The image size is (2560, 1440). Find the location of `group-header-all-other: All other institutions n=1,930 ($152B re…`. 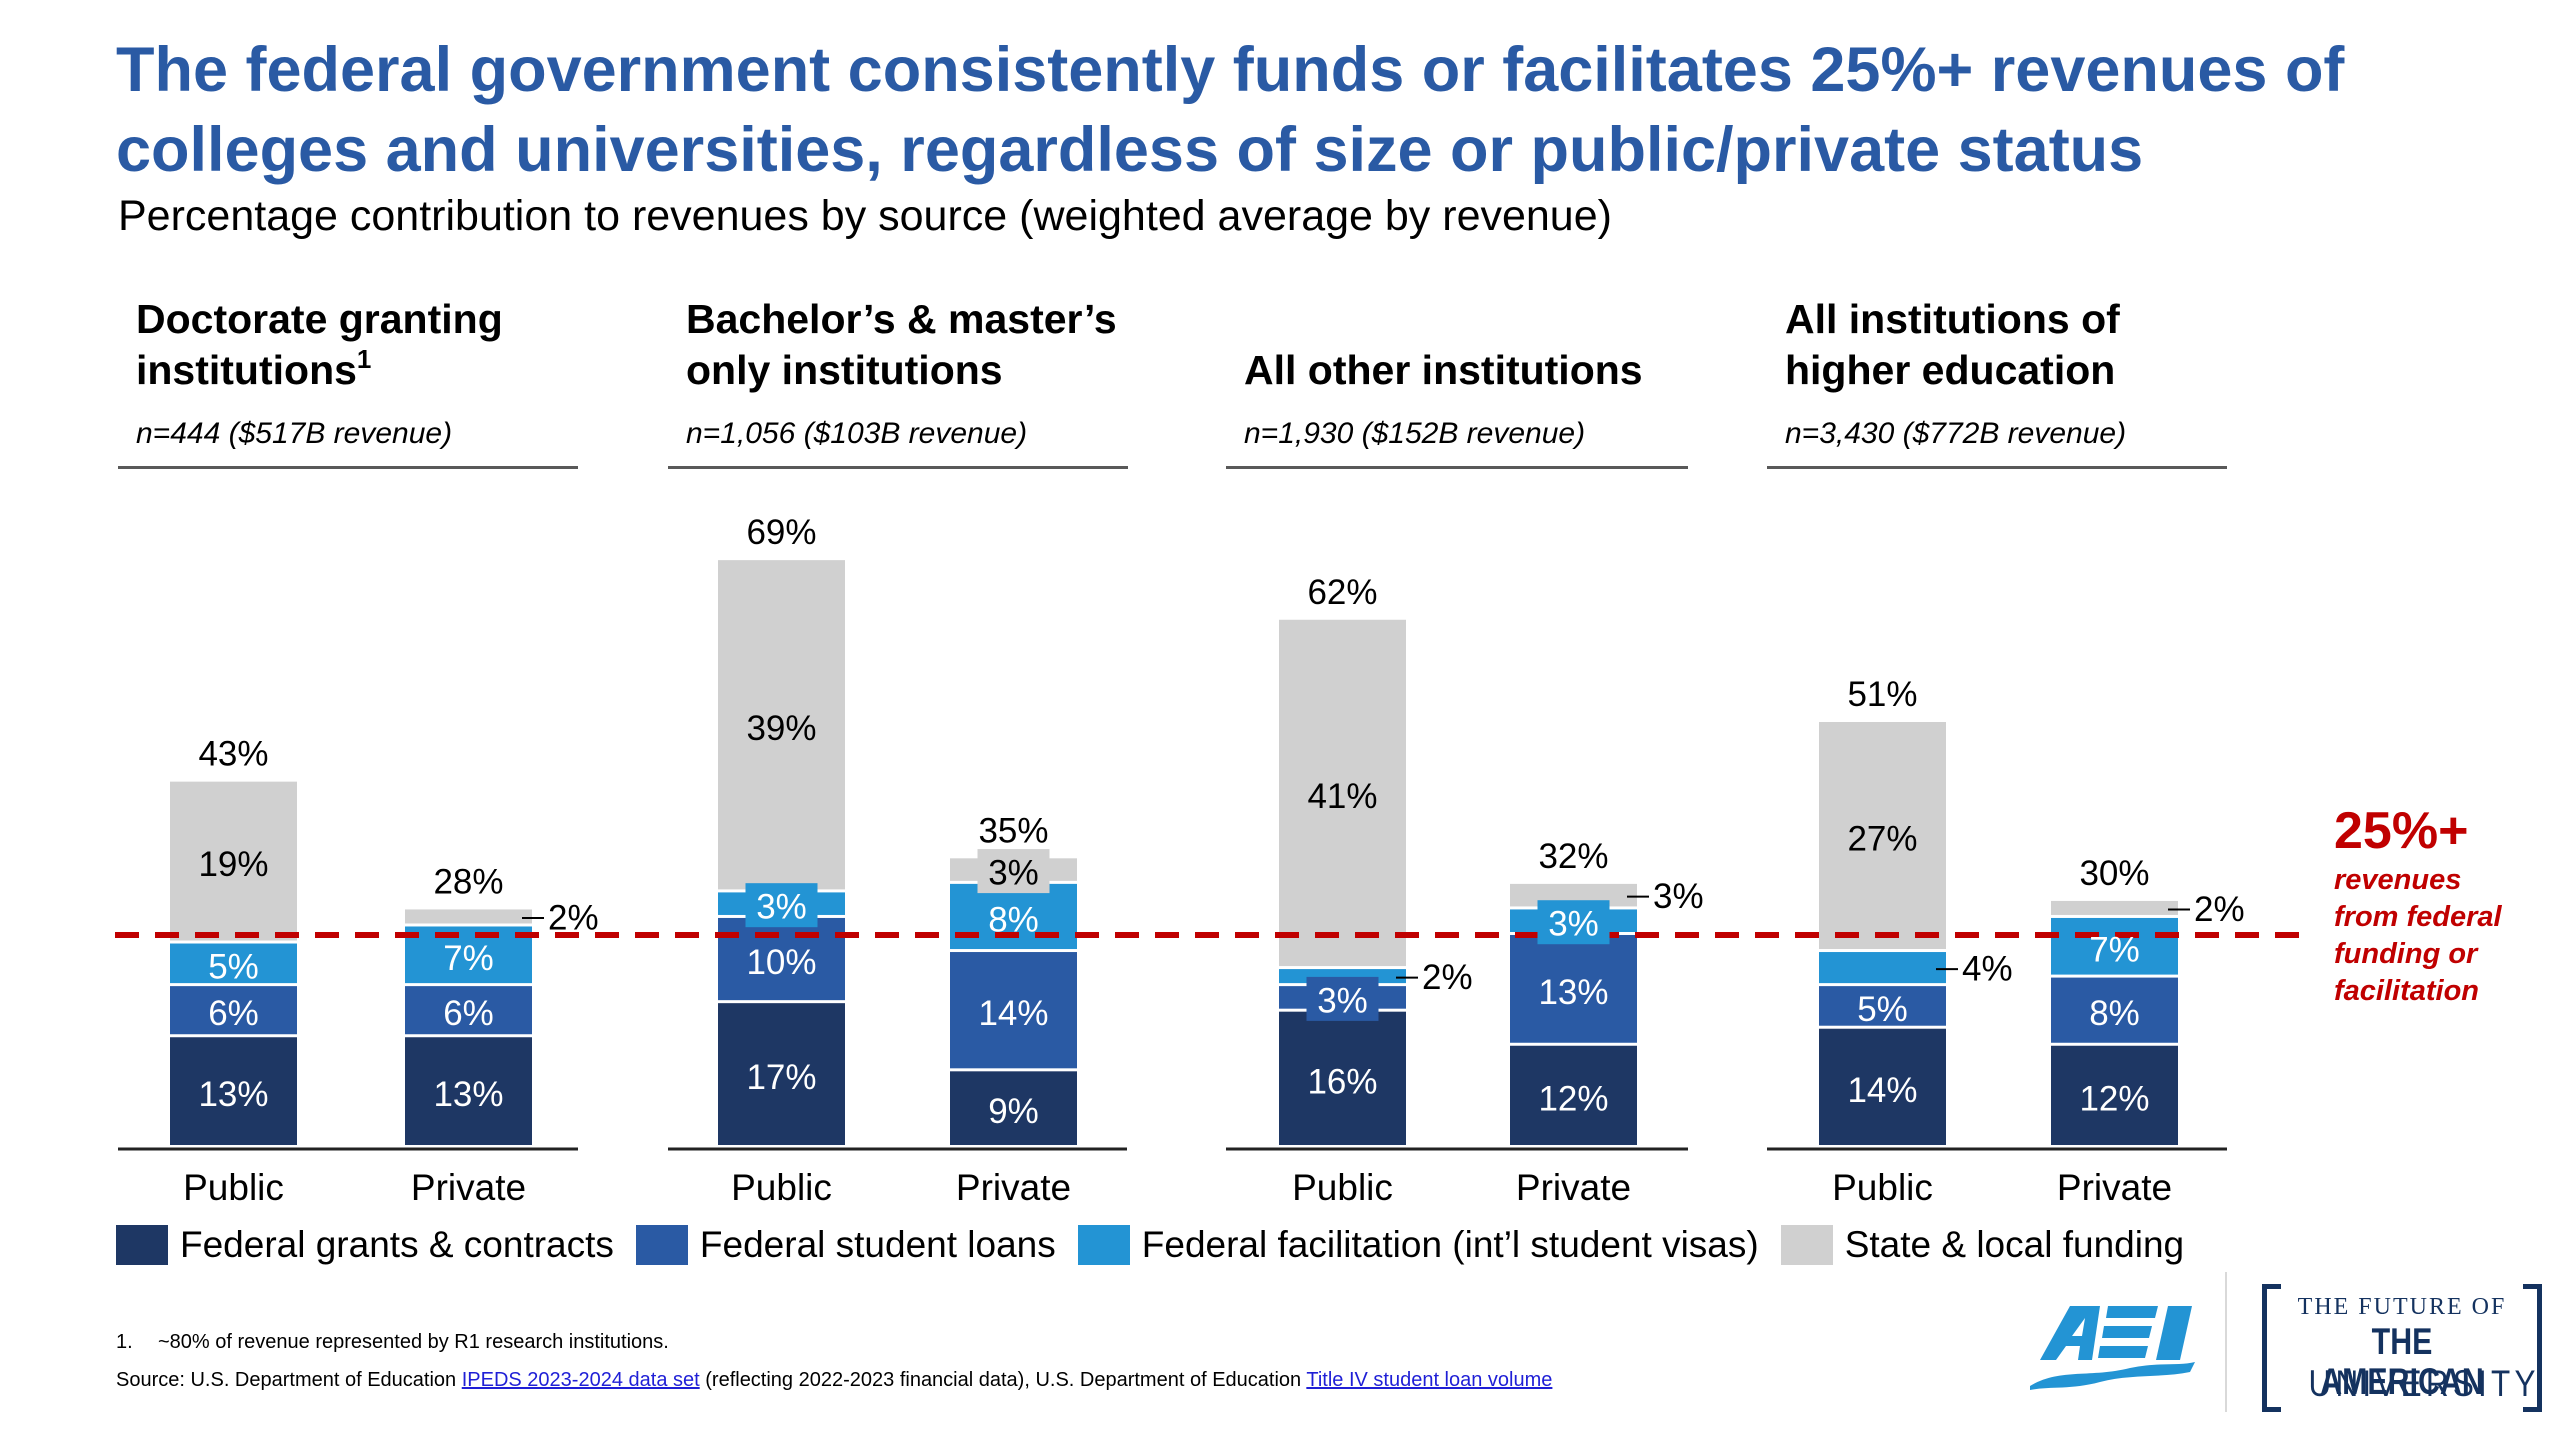

group-header-all-other: All other institutions n=1,930 ($152B re… is located at coordinates (1457, 379).